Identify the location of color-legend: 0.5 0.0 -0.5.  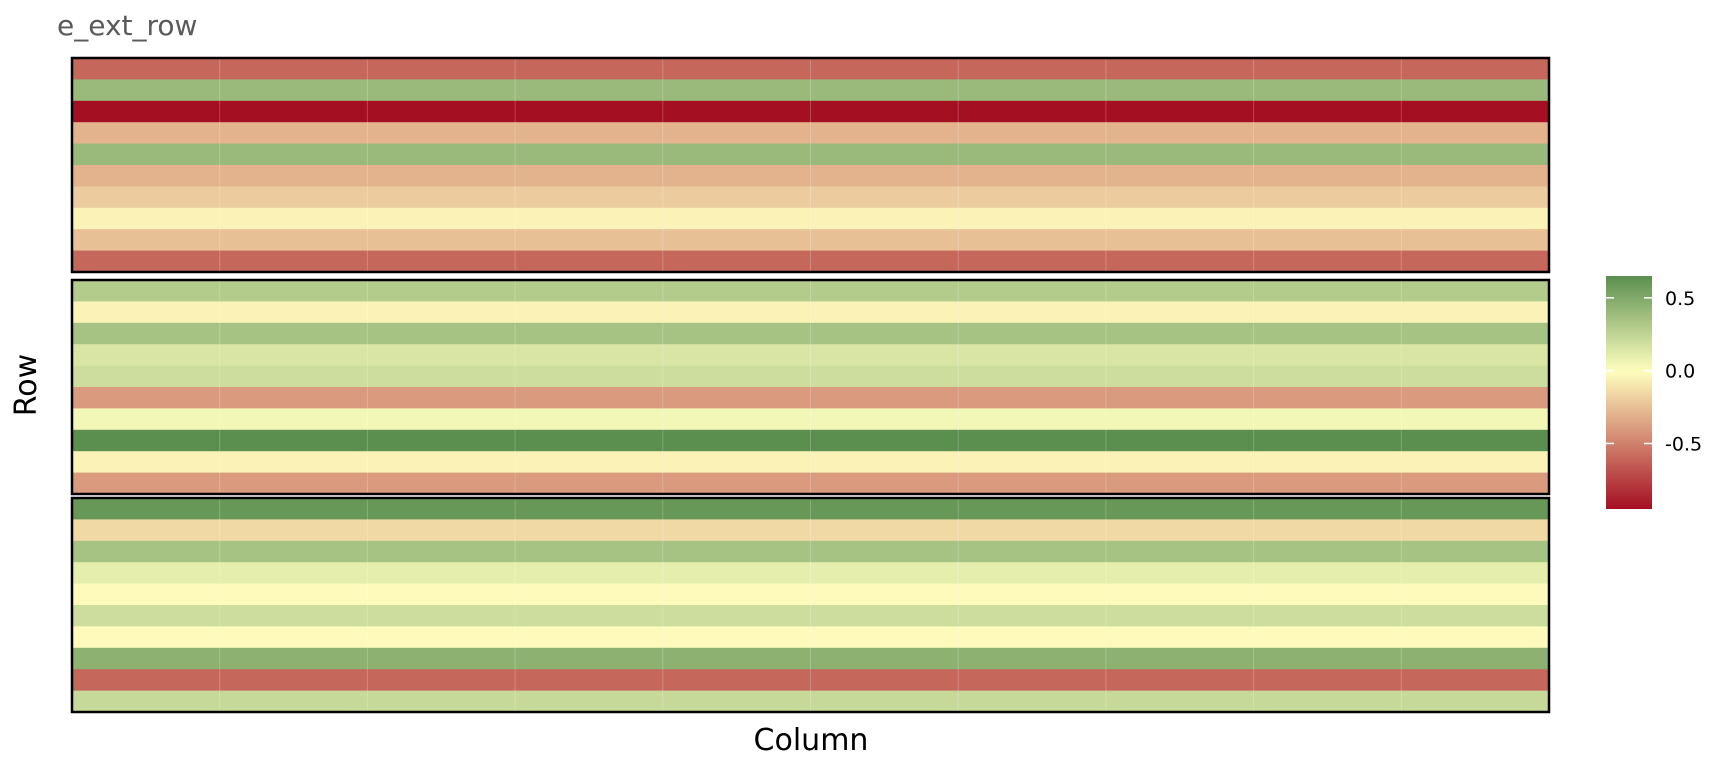
(1654, 392).